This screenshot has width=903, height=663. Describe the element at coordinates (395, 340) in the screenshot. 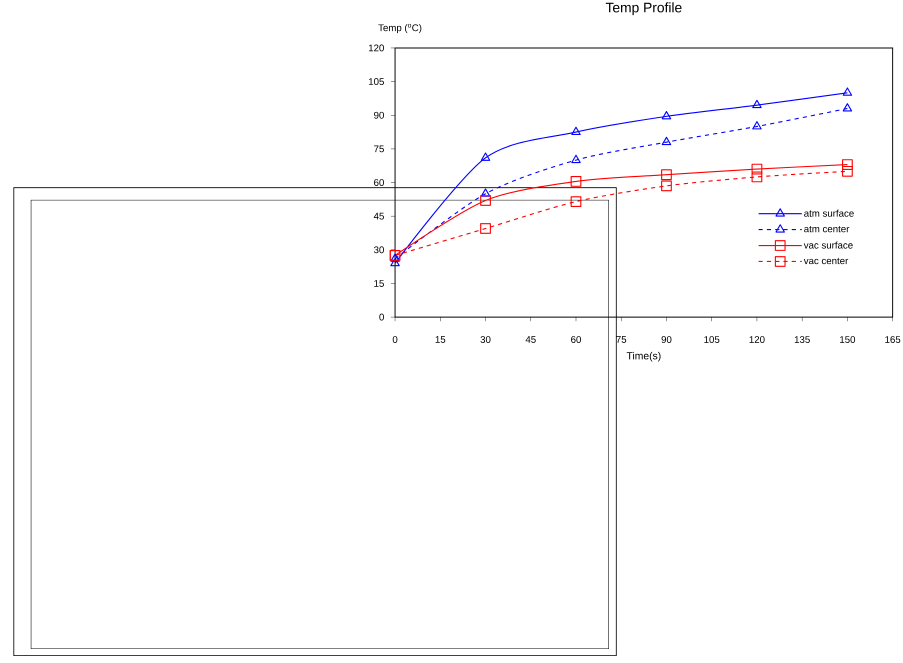

I see `x-tick-label: 0` at that location.